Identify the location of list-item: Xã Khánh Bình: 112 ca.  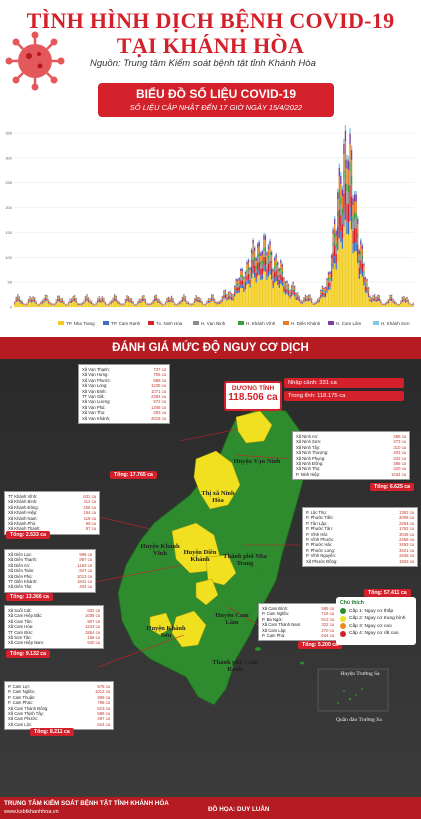
(52, 501).